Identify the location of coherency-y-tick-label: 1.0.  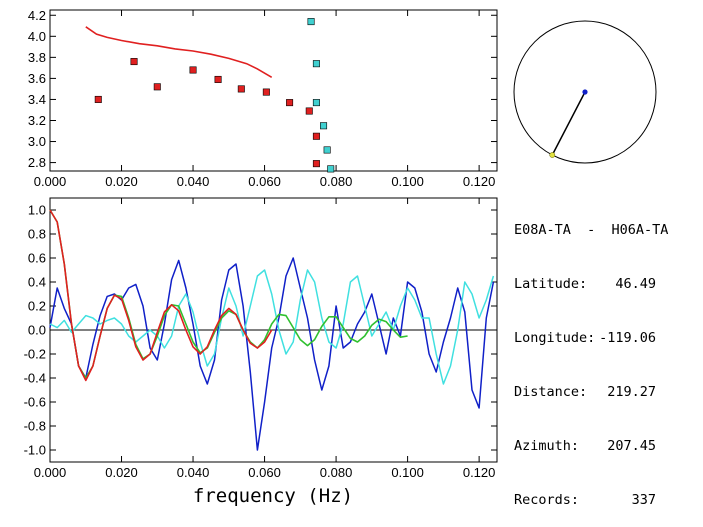
(37, 210).